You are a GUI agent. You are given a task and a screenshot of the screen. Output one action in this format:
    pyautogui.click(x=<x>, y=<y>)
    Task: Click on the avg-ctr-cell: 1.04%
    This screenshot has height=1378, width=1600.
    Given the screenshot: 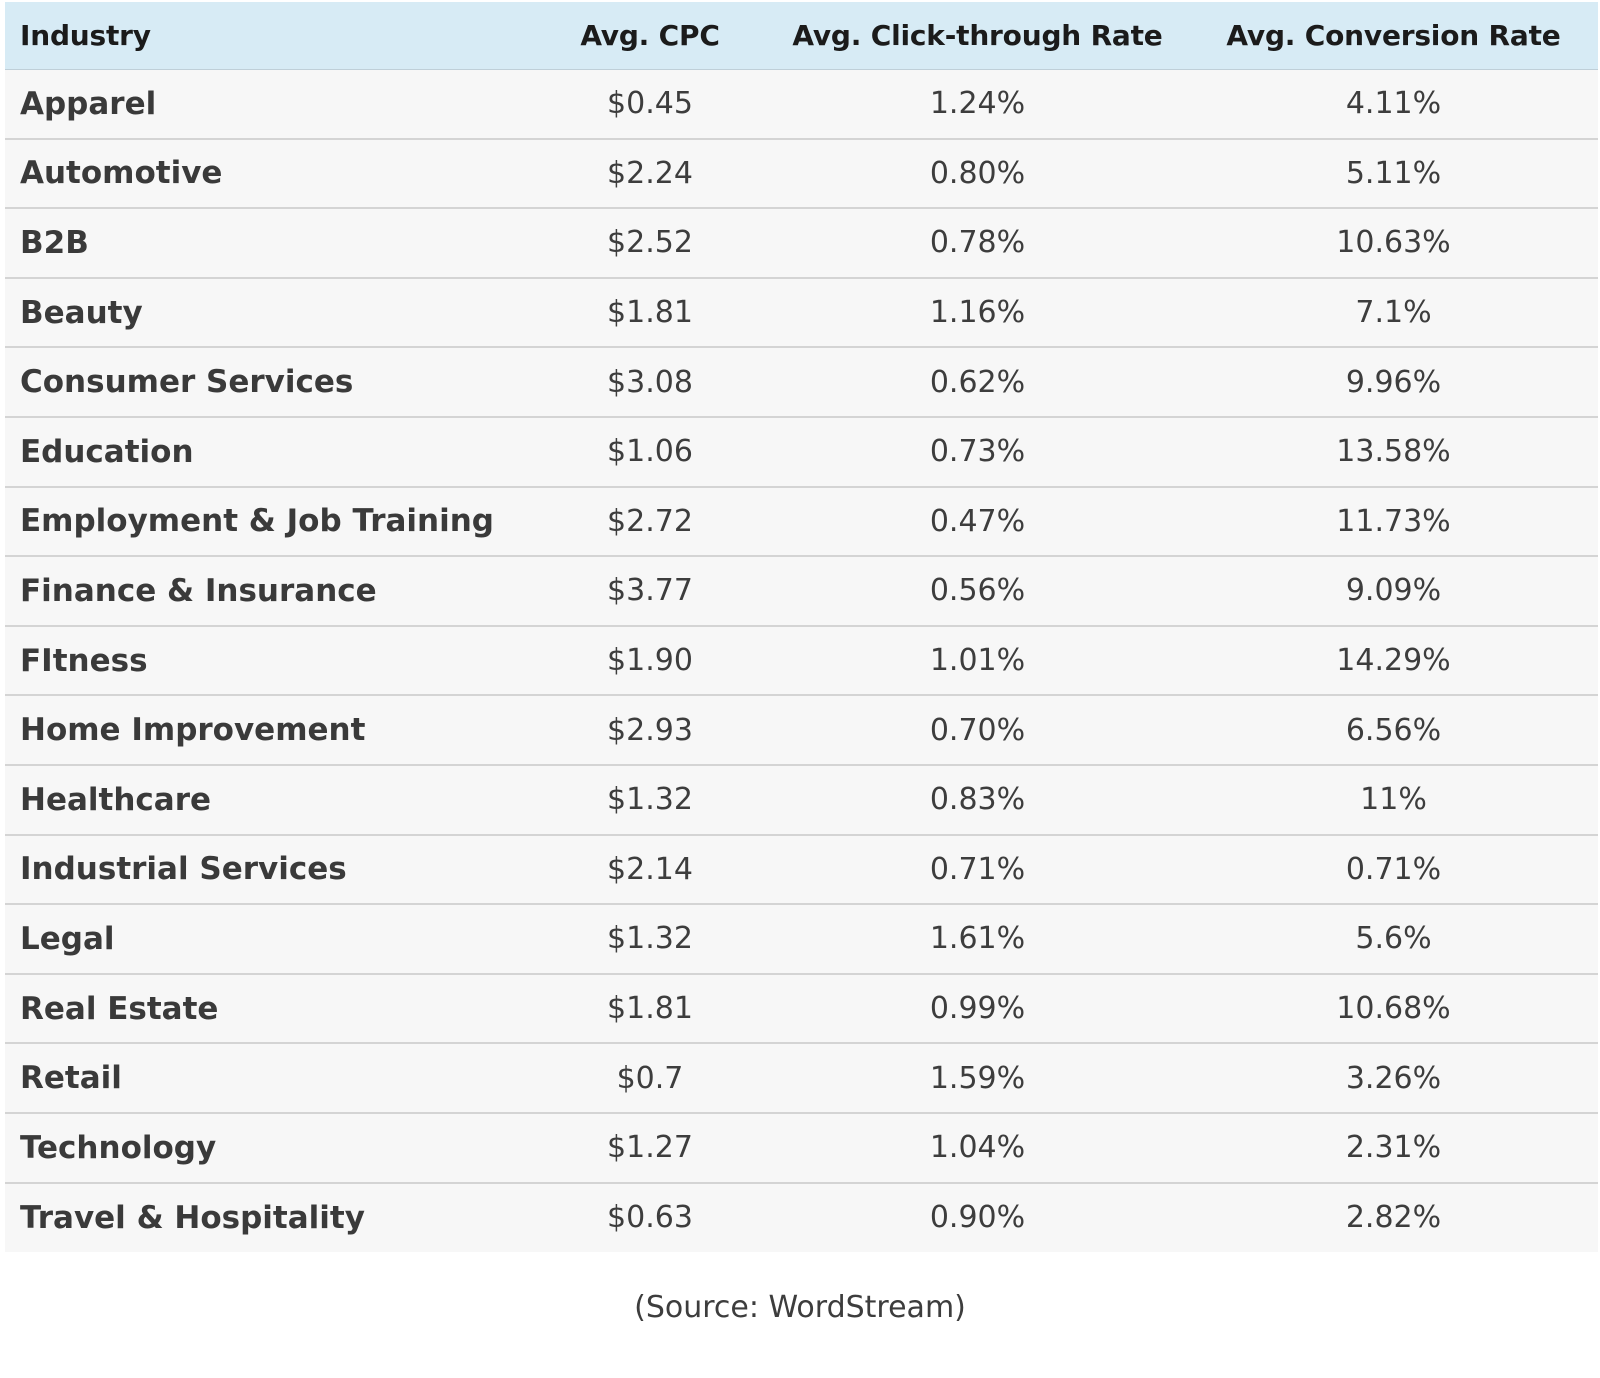 What is the action you would take?
    pyautogui.click(x=977, y=1147)
    